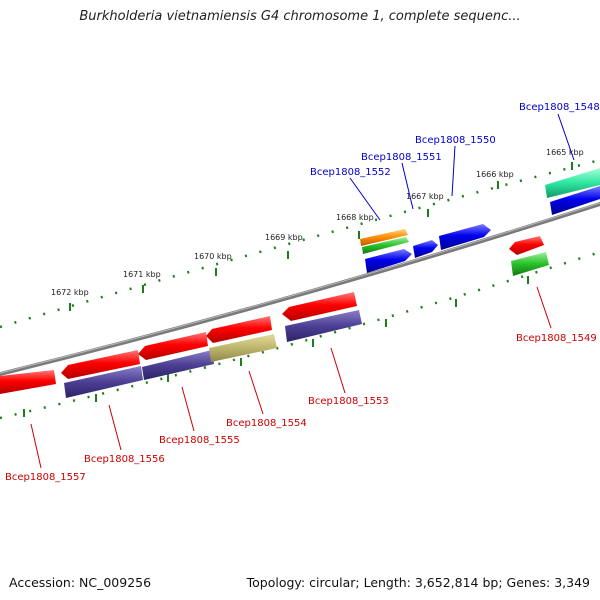 The height and width of the screenshot is (600, 600). What do you see at coordinates (556, 338) in the screenshot?
I see `gene-label: Bcep1808_1549` at bounding box center [556, 338].